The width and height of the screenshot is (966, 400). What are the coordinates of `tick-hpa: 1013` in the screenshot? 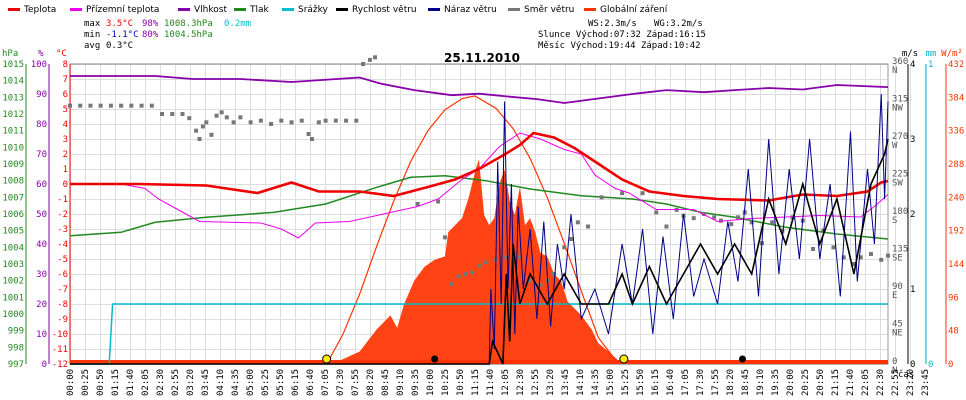 It's located at (13, 98).